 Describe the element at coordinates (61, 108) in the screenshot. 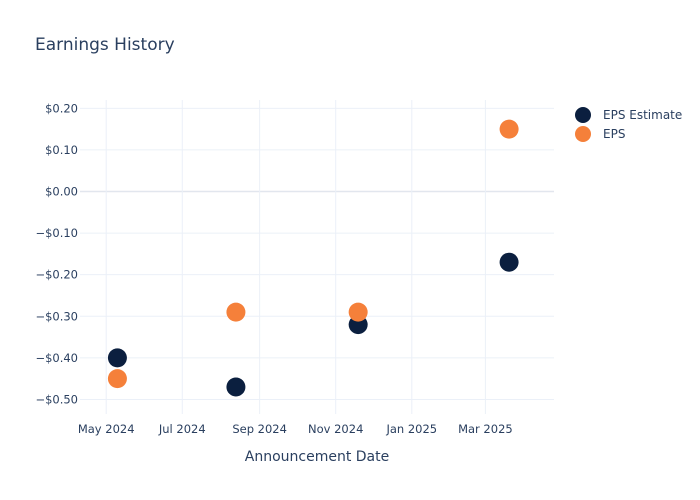

I see `y-tick-label: $0.20` at that location.